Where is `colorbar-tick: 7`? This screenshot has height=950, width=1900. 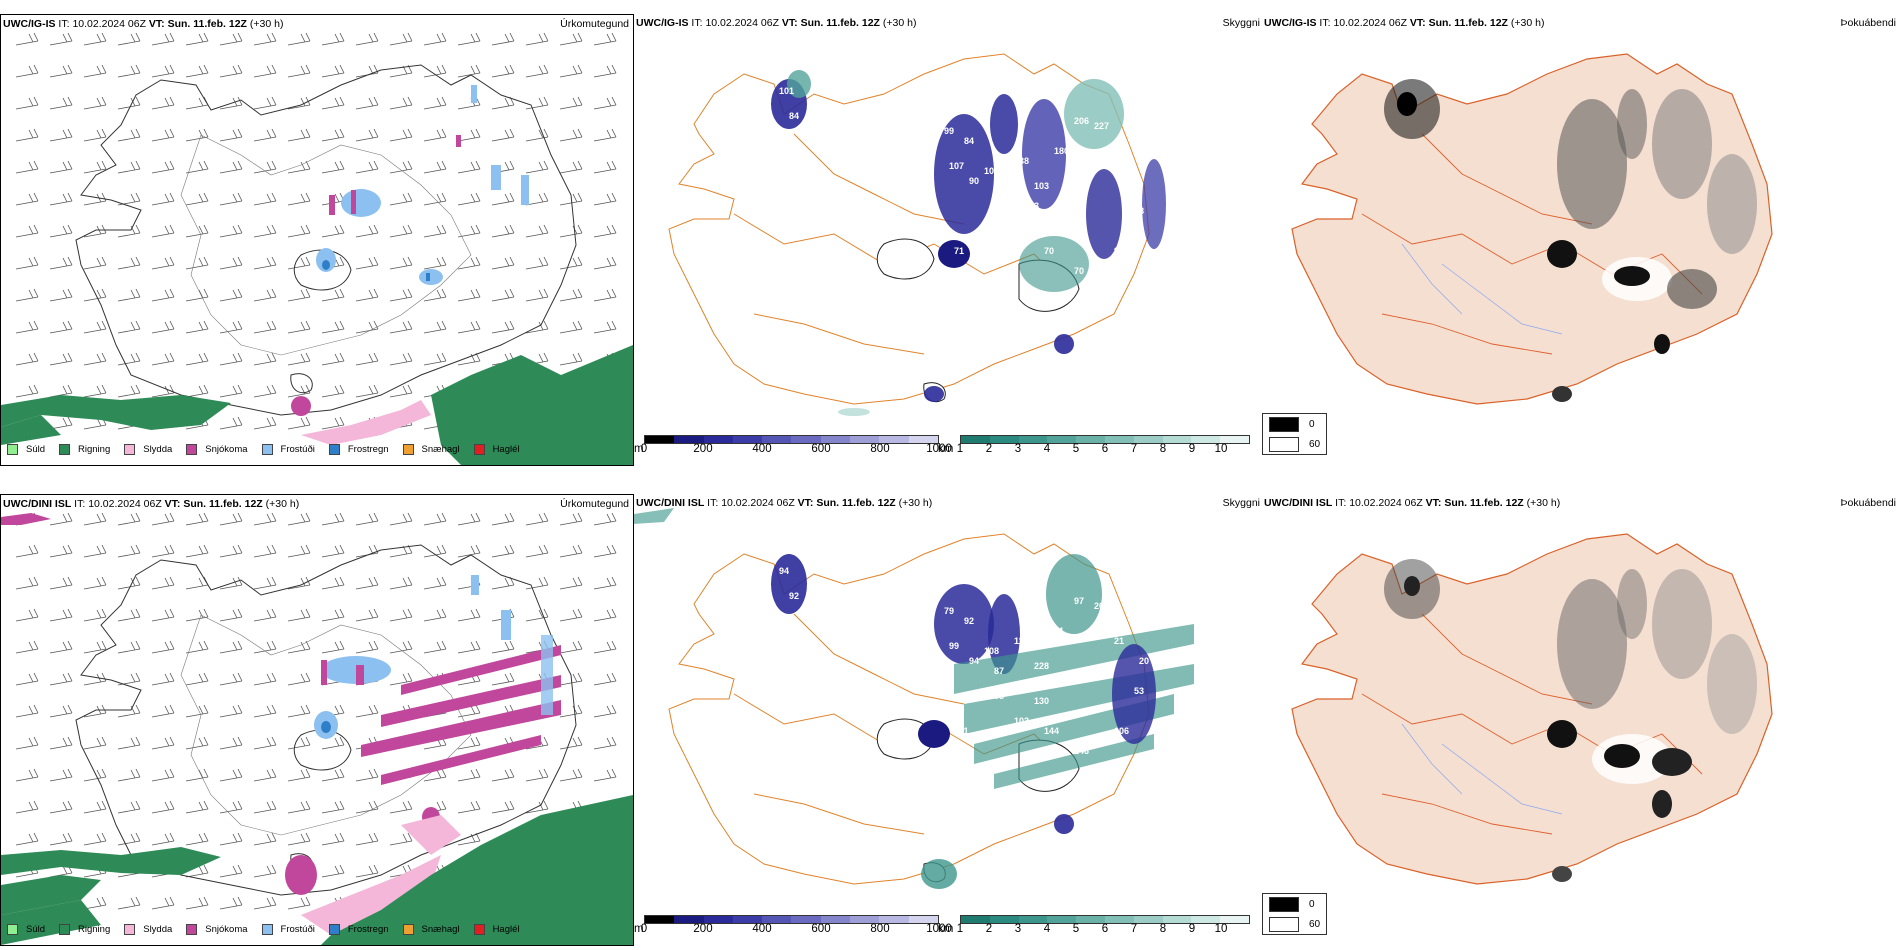
colorbar-tick: 7 is located at coordinates (1134, 929).